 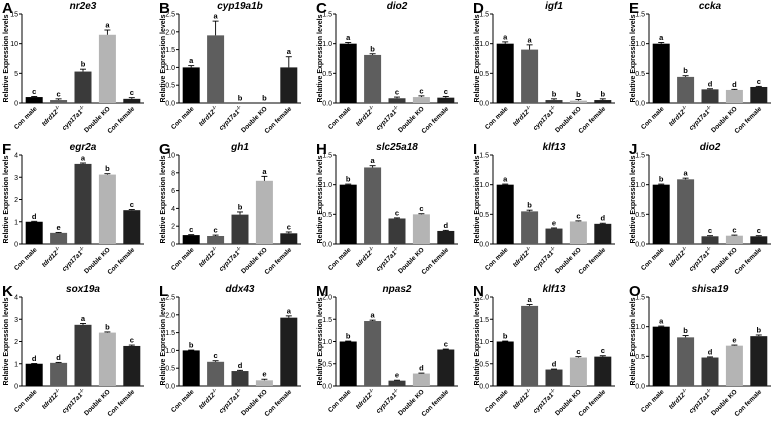 What do you see at coordinates (7, 8) in the screenshot?
I see `panel-letter: A` at bounding box center [7, 8].